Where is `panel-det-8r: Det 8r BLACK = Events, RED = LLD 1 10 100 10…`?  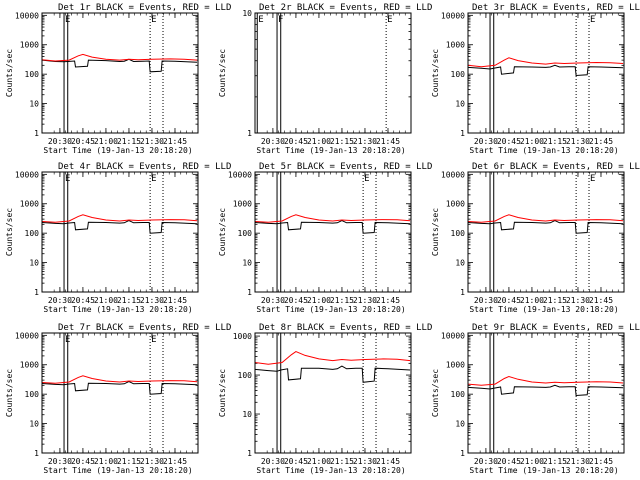
panel-det-8r: Det 8r BLACK = Events, RED = LLD 1 10 100 10… is located at coordinates (325, 399).